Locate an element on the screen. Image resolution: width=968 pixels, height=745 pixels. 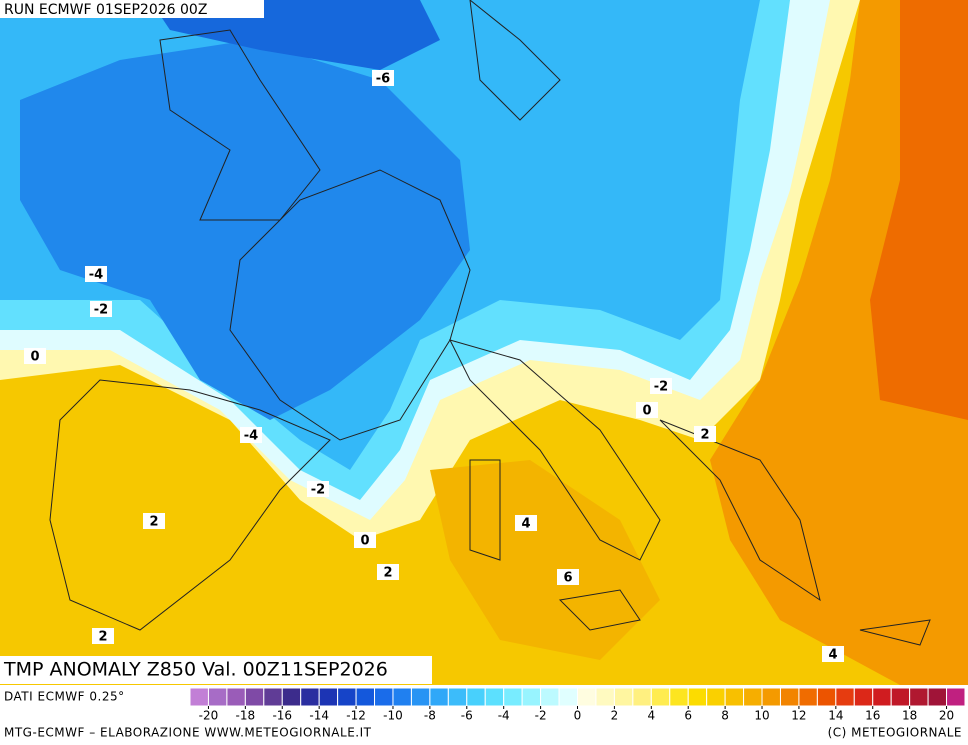
contour-label: 4 is located at coordinates (832, 655).